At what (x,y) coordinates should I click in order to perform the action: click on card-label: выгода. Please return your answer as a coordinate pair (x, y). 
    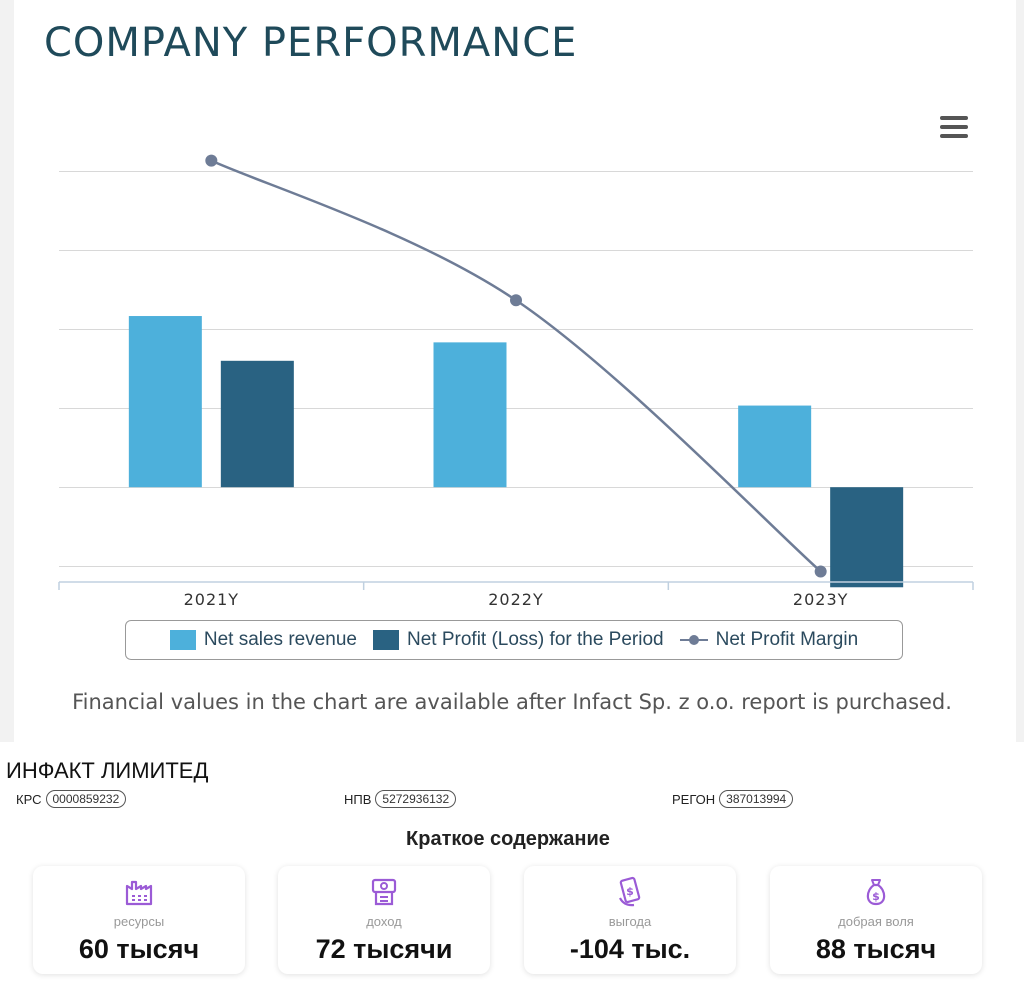
    Looking at the image, I should click on (630, 921).